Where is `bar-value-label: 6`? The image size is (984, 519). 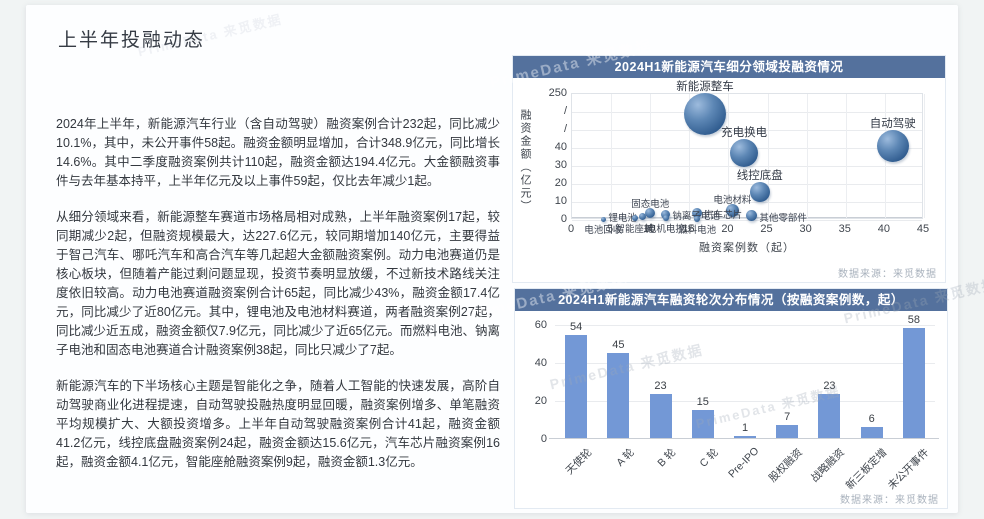
bar-value-label: 6 is located at coordinates (871, 418).